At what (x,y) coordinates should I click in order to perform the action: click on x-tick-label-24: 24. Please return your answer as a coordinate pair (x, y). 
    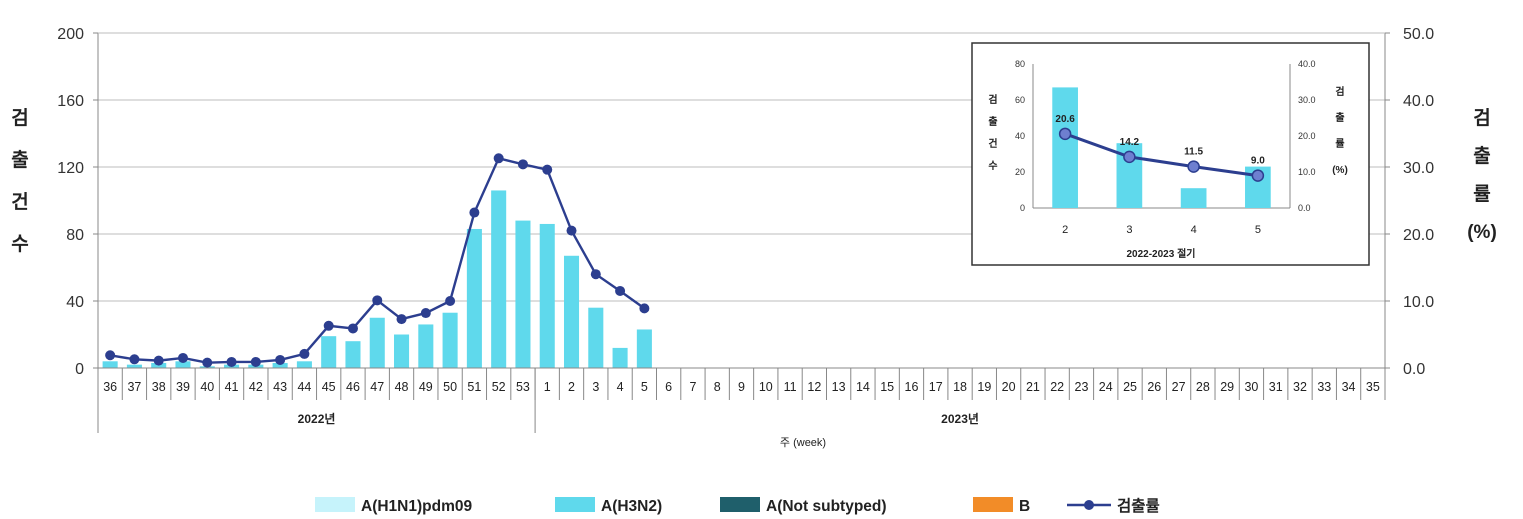
    Looking at the image, I should click on (1106, 387).